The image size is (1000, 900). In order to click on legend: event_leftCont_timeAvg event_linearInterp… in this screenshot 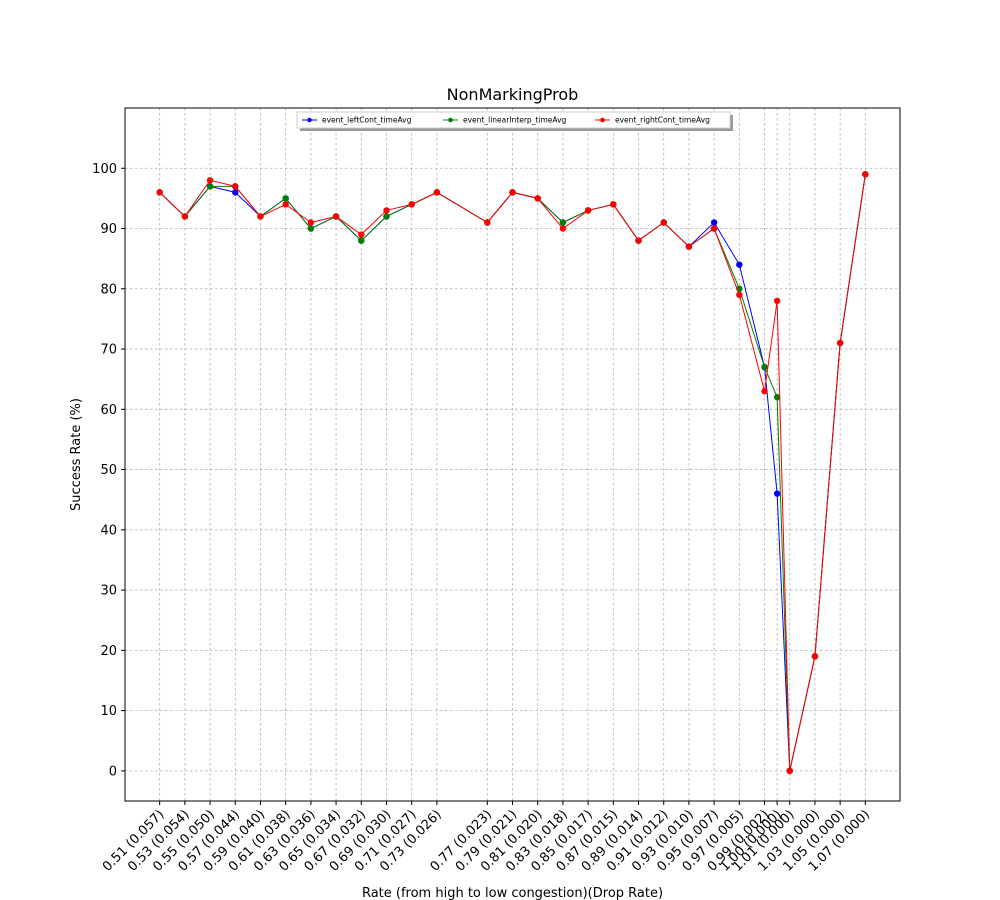, I will do `click(514, 121)`.